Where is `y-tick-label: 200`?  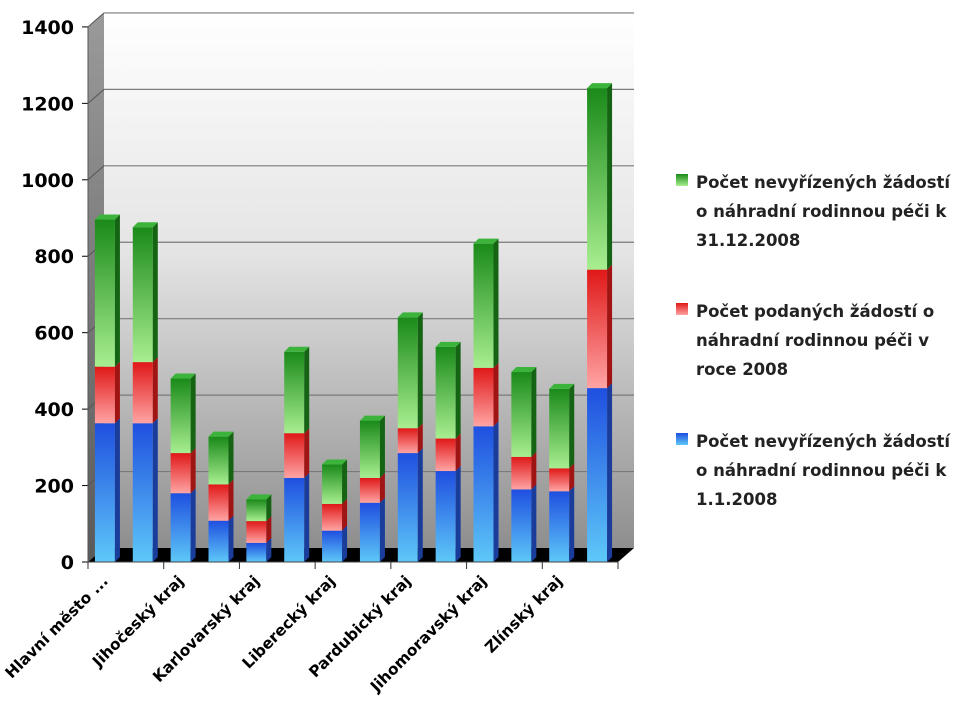
y-tick-label: 200 is located at coordinates (54, 487).